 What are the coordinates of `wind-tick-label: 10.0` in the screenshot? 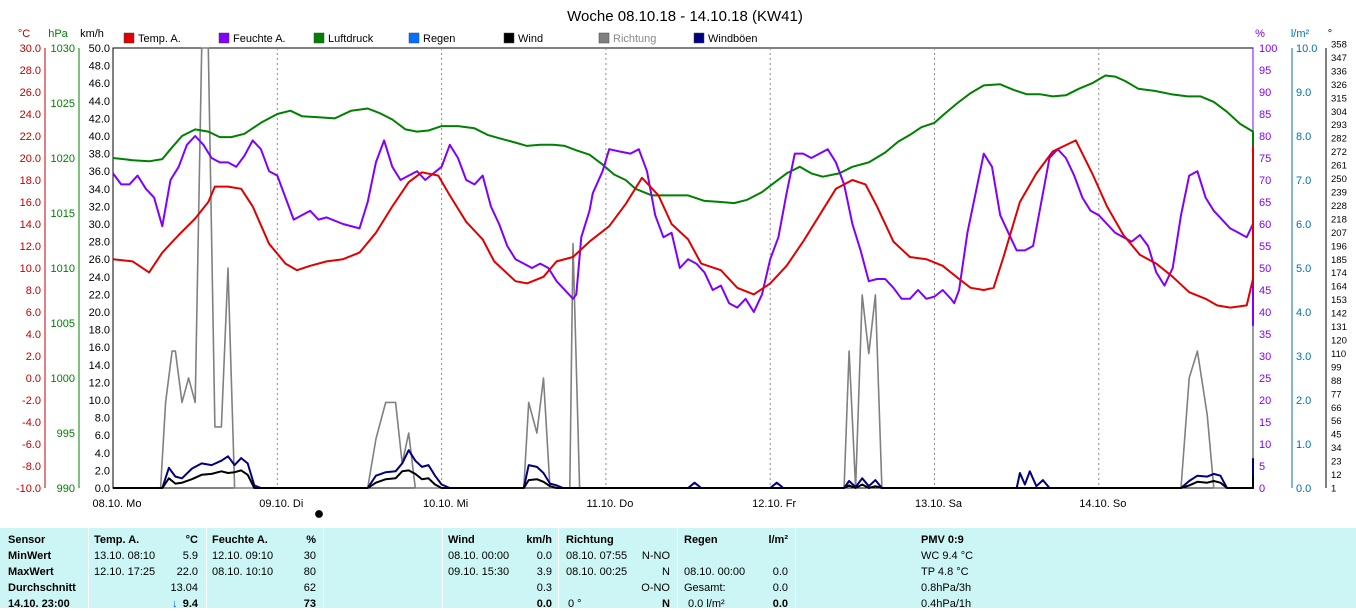 It's located at (99, 401).